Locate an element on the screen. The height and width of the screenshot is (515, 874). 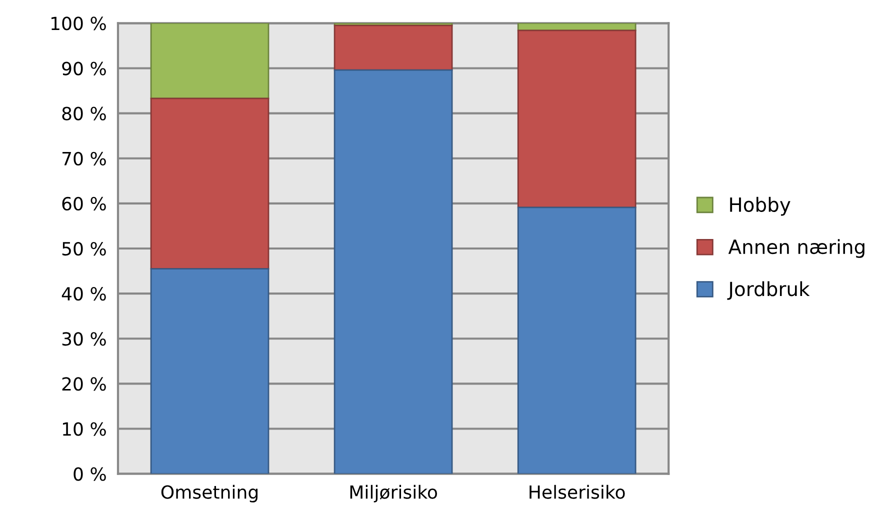
legend-label: Jordbruk is located at coordinates (768, 290).